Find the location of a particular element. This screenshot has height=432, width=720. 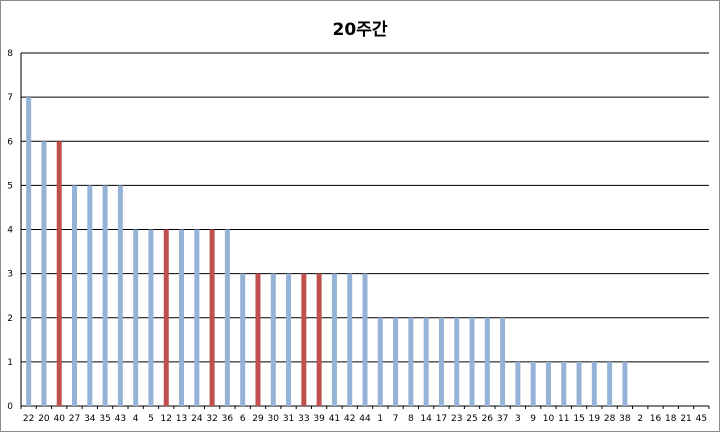

x-tick-label-13: 13 is located at coordinates (181, 419).